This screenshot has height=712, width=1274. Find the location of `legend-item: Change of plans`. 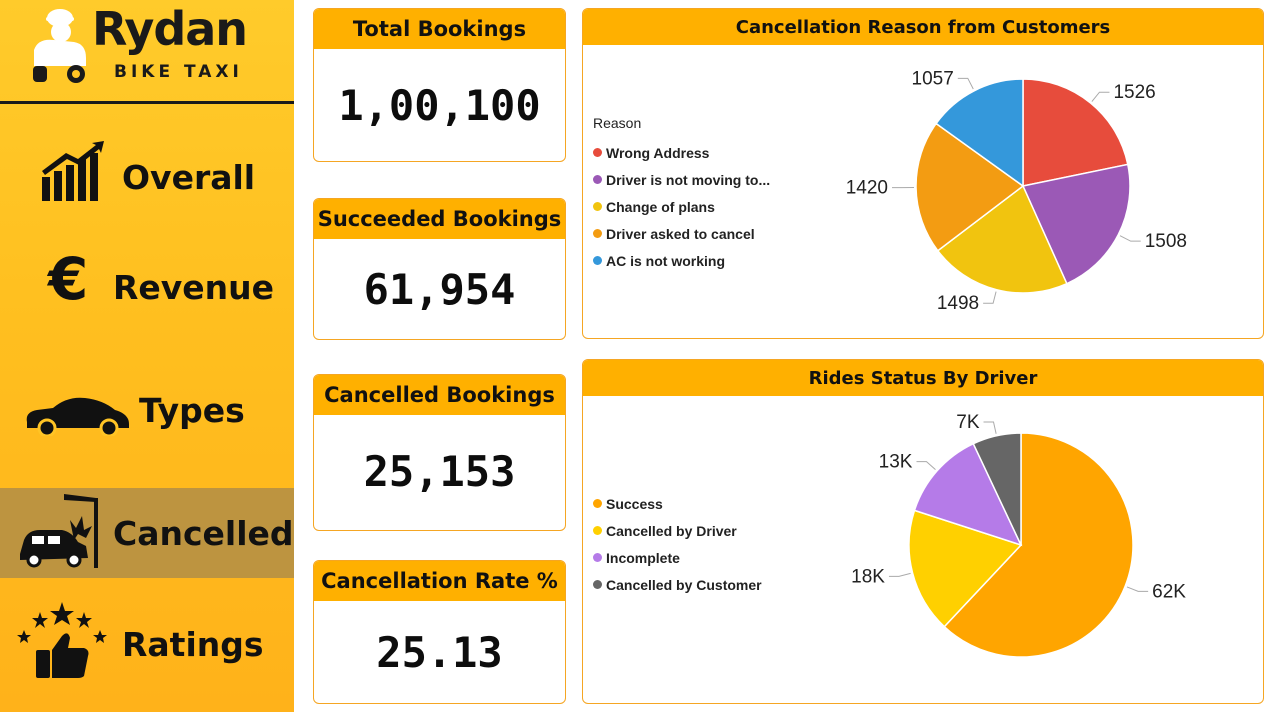

legend-item: Change of plans is located at coordinates (681, 206).